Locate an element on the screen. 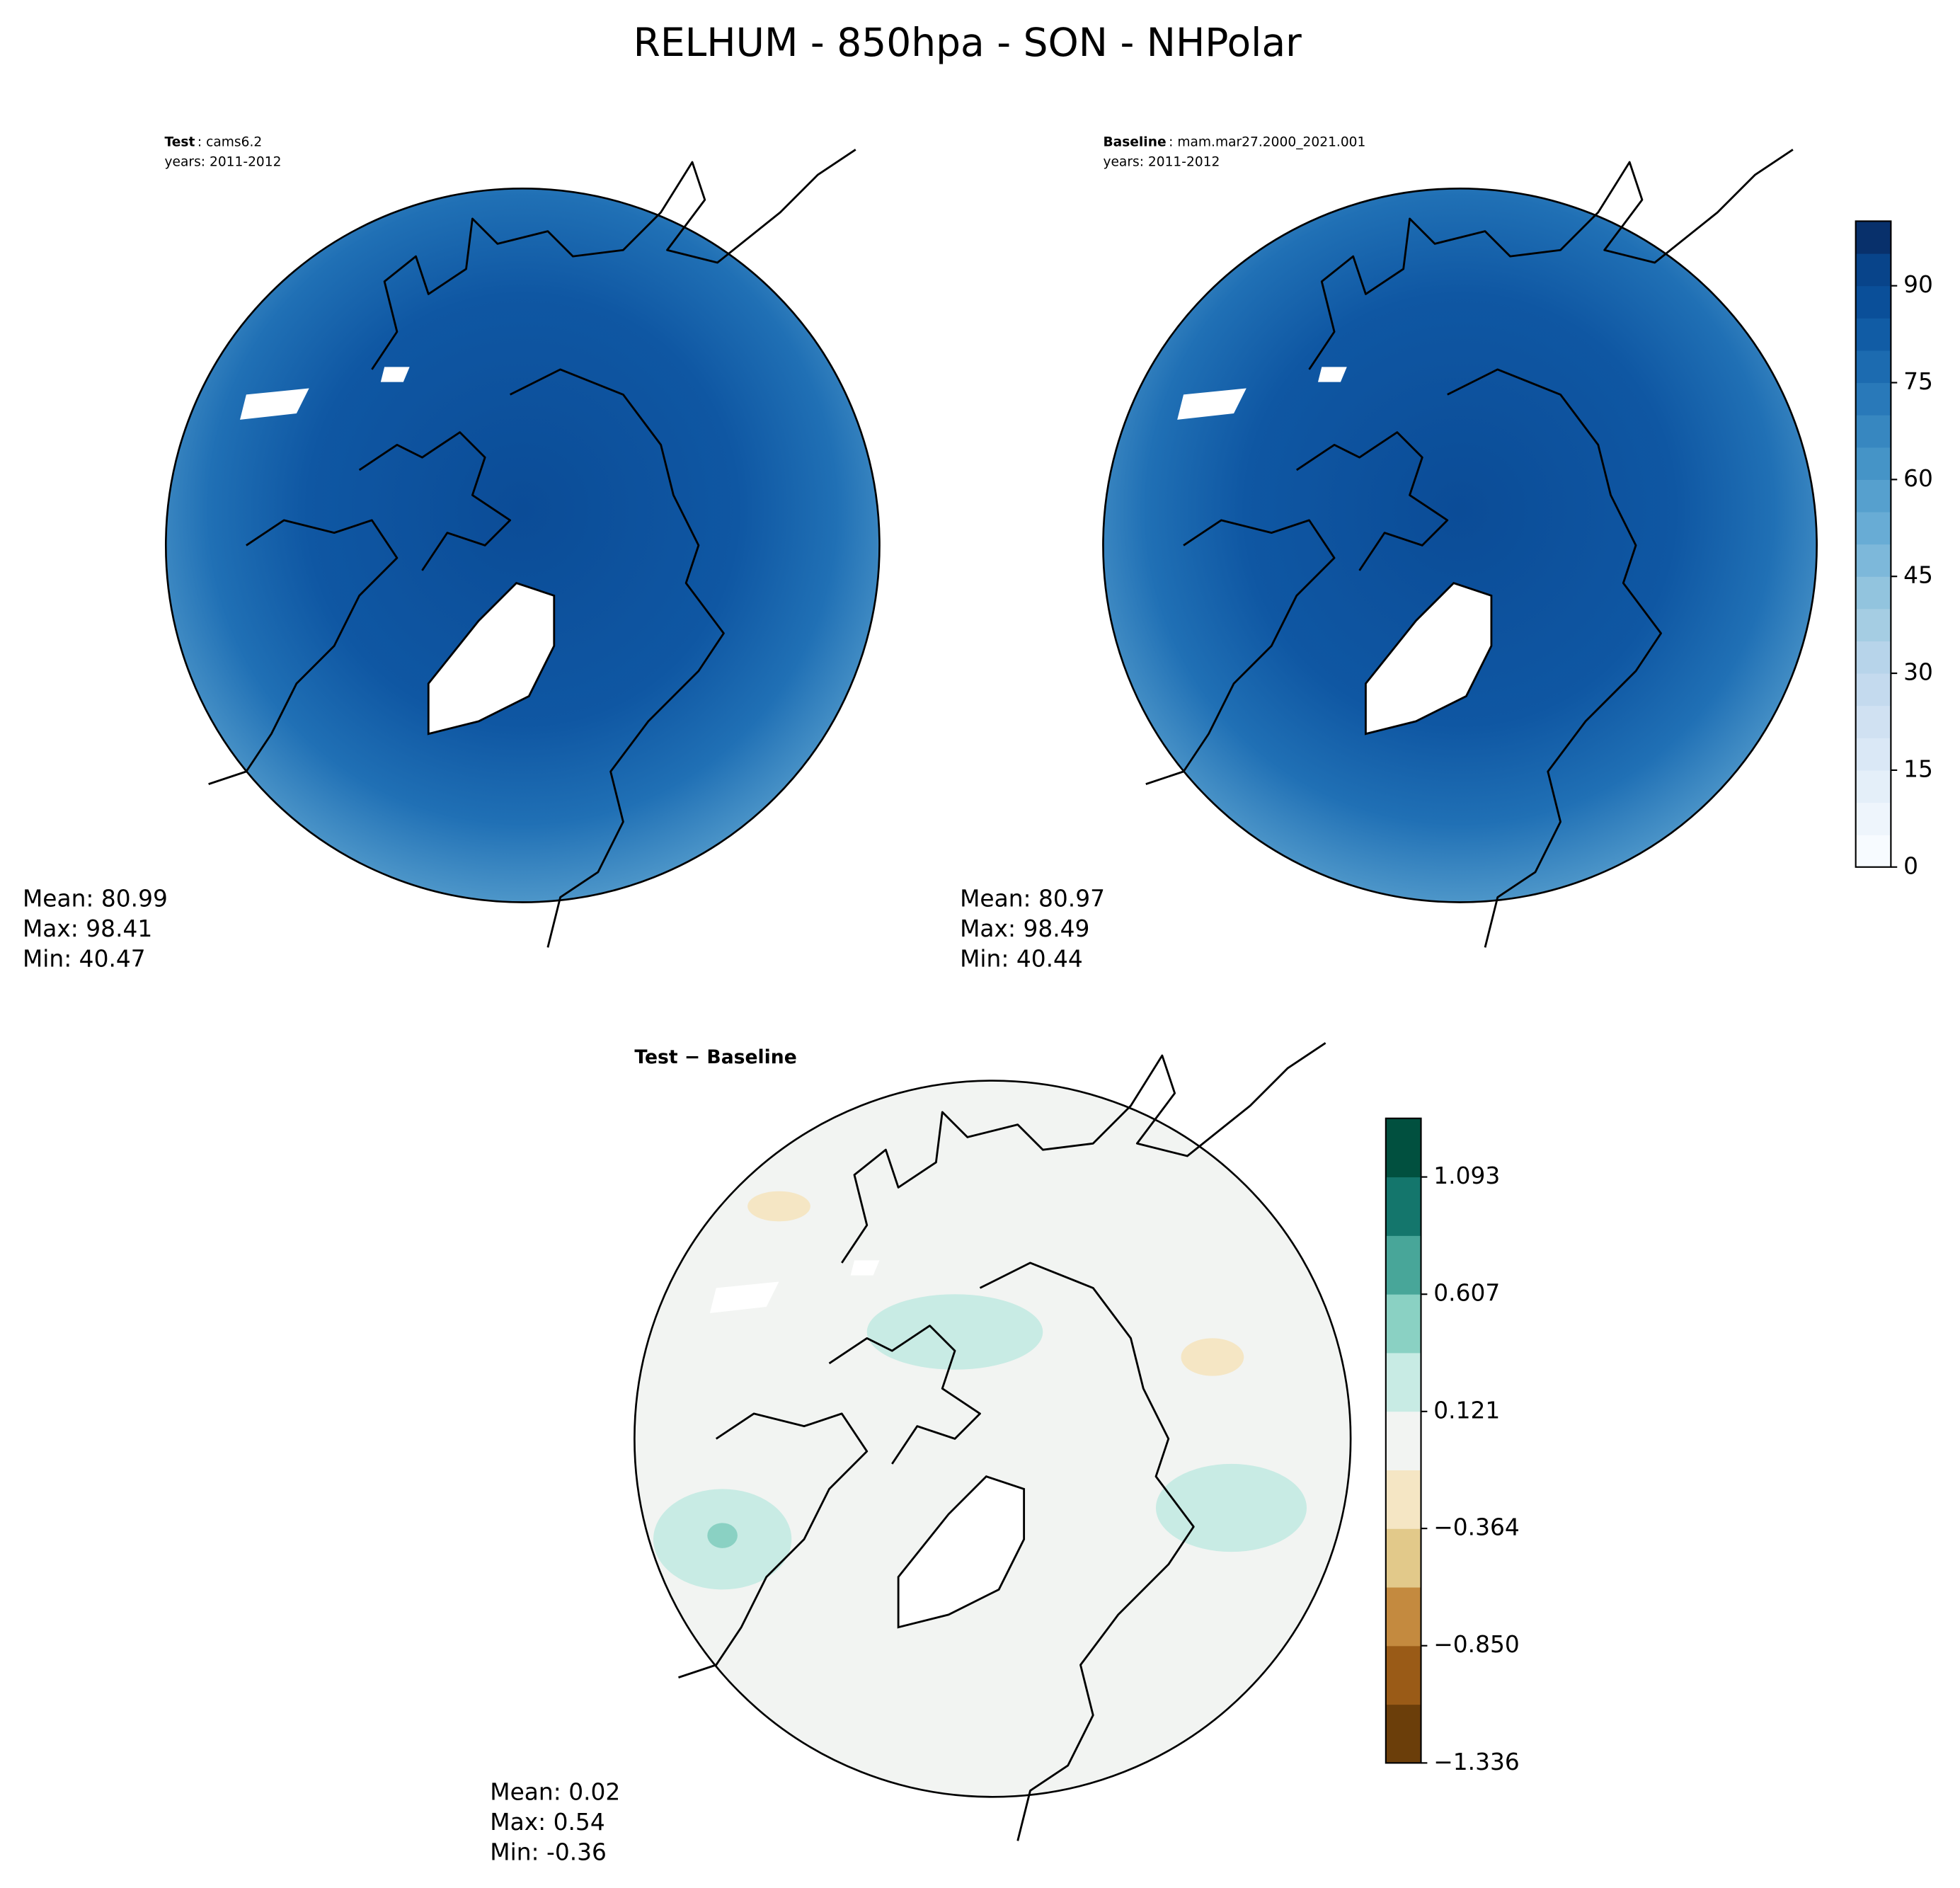 This screenshot has height=1888, width=1960. panel-label: Baseline: mam.mar27.2000_2021.001 is located at coordinates (1234, 142).